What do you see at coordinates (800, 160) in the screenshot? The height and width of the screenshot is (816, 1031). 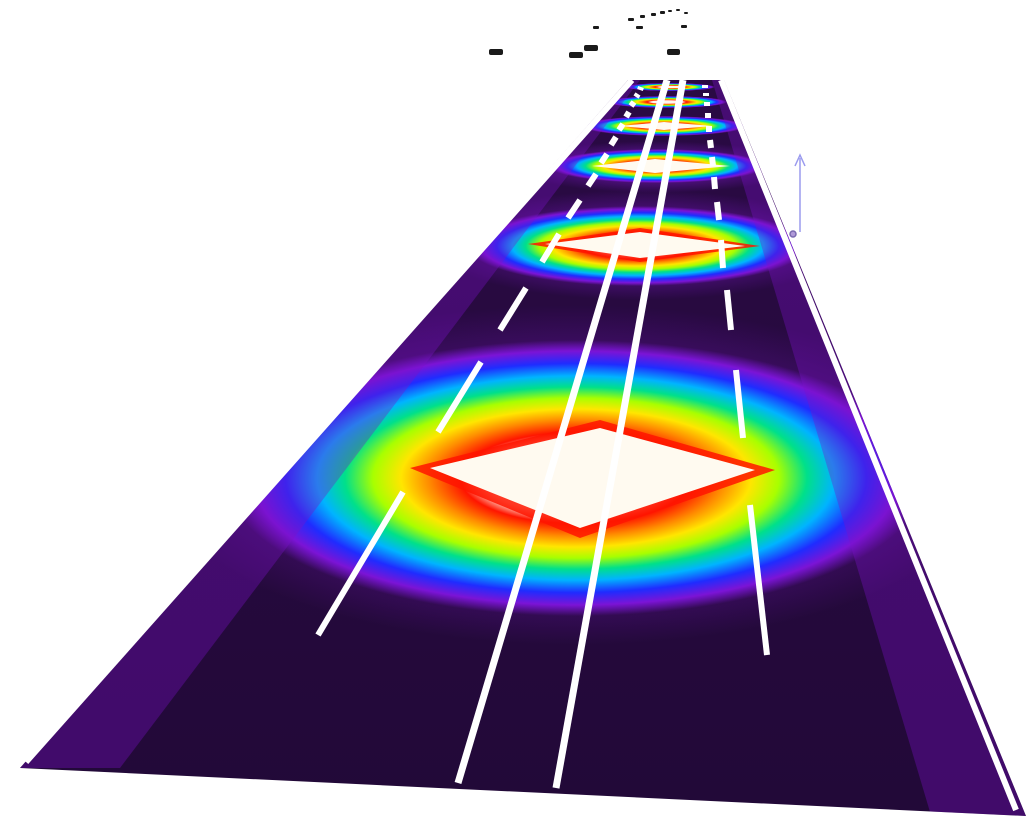 I see `axis-arrowhead` at bounding box center [800, 160].